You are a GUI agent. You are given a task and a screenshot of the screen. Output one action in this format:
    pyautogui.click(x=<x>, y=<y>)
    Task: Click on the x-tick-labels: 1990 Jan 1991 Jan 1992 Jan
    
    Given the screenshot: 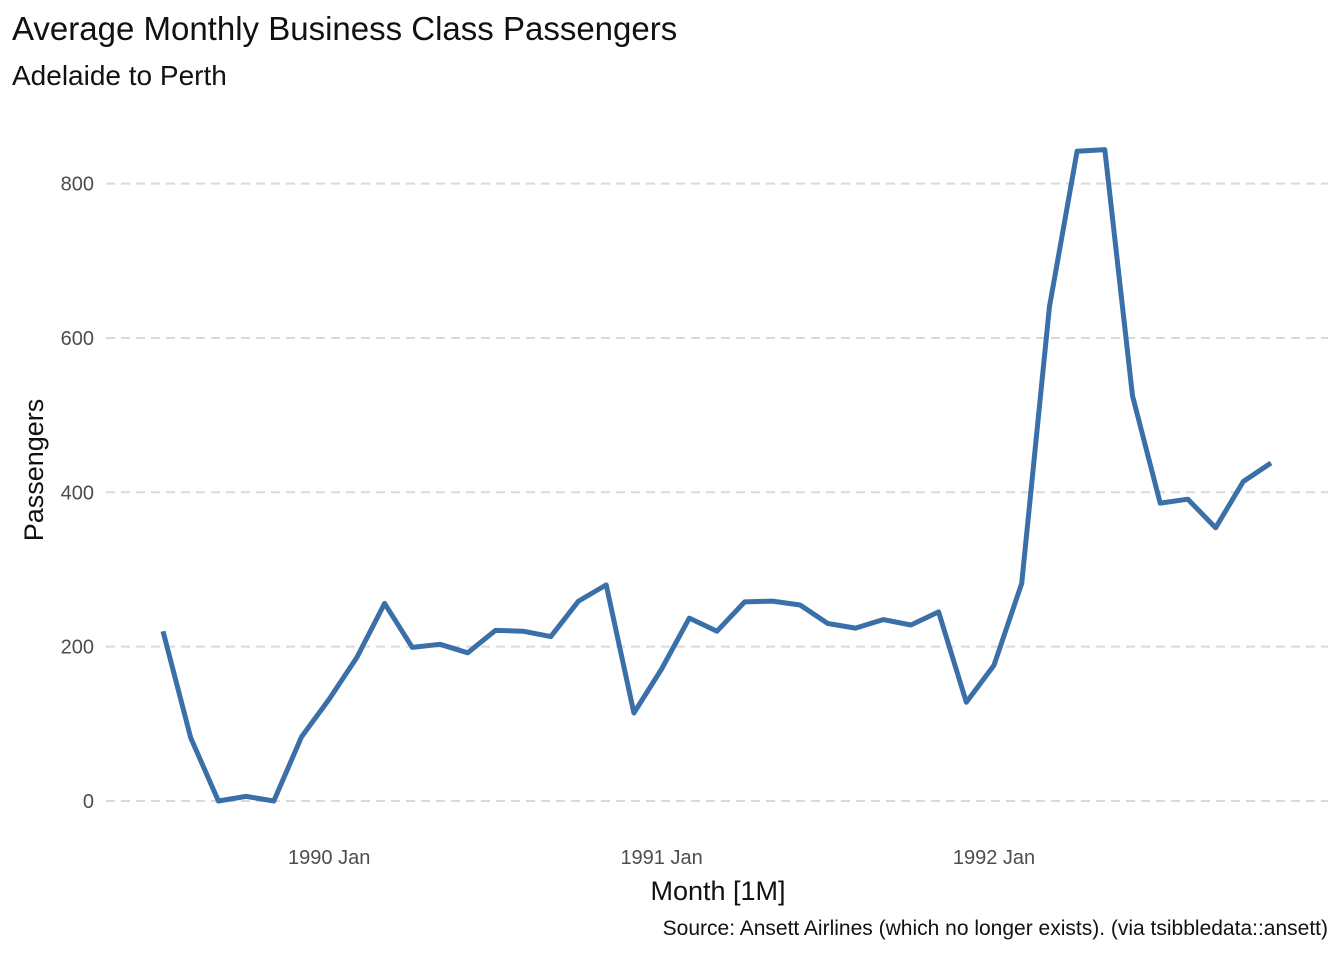 What is the action you would take?
    pyautogui.click(x=661, y=858)
    